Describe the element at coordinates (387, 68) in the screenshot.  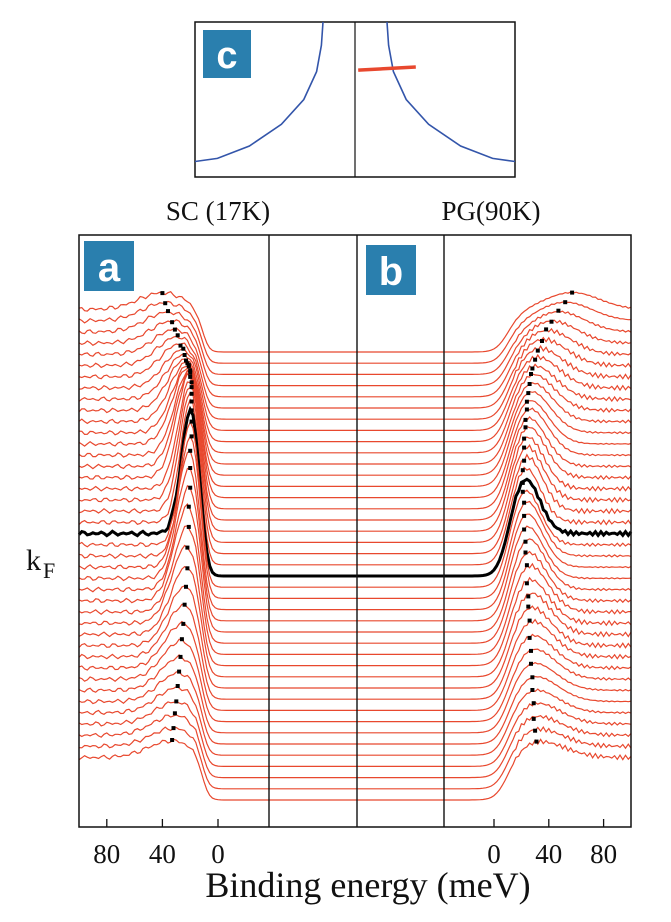
I see `cut-line` at that location.